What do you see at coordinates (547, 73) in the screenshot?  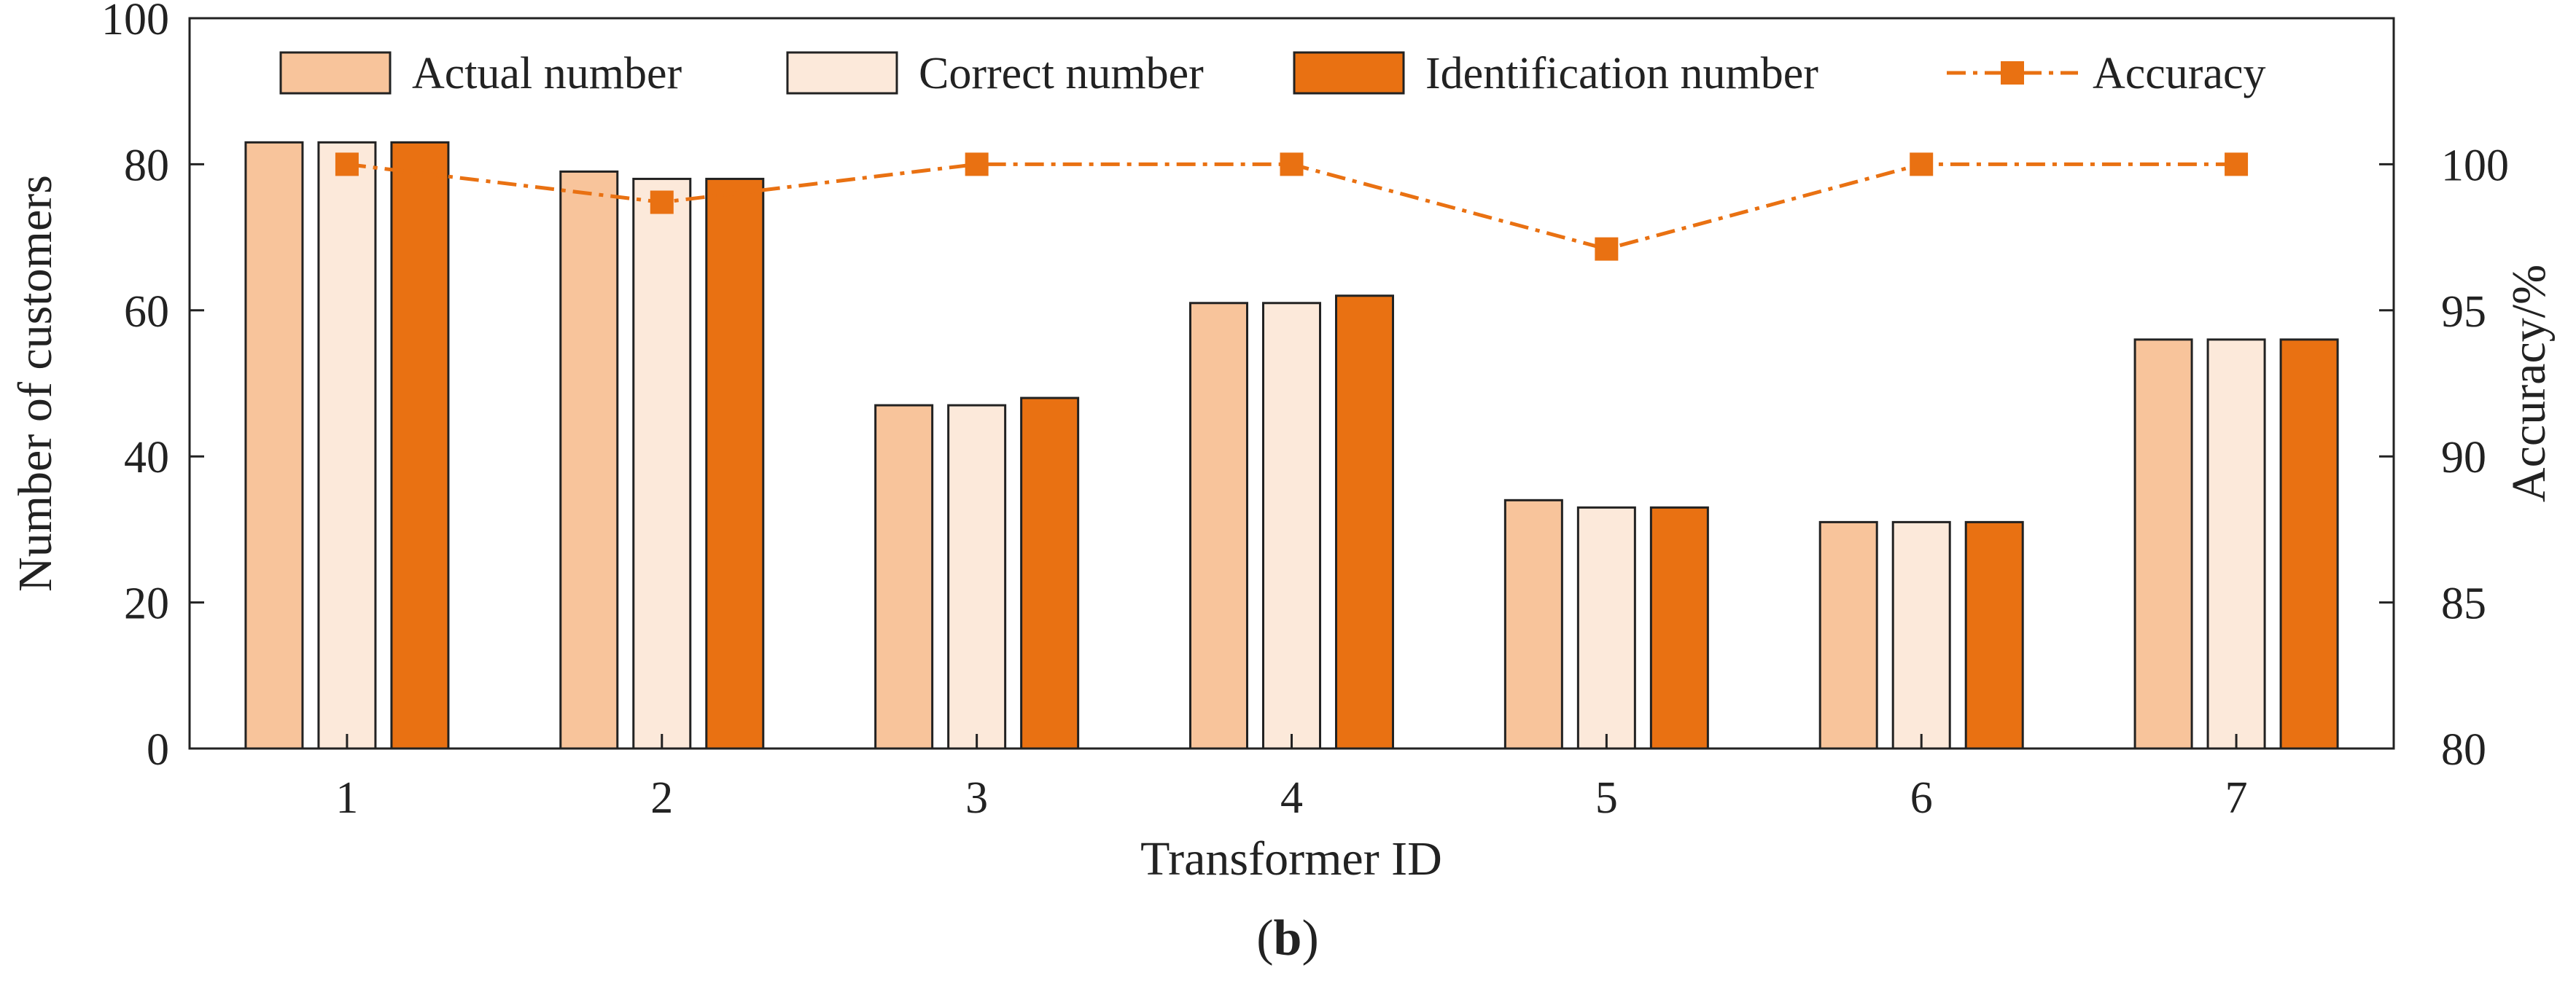 I see `legend-label-1: Actual number` at bounding box center [547, 73].